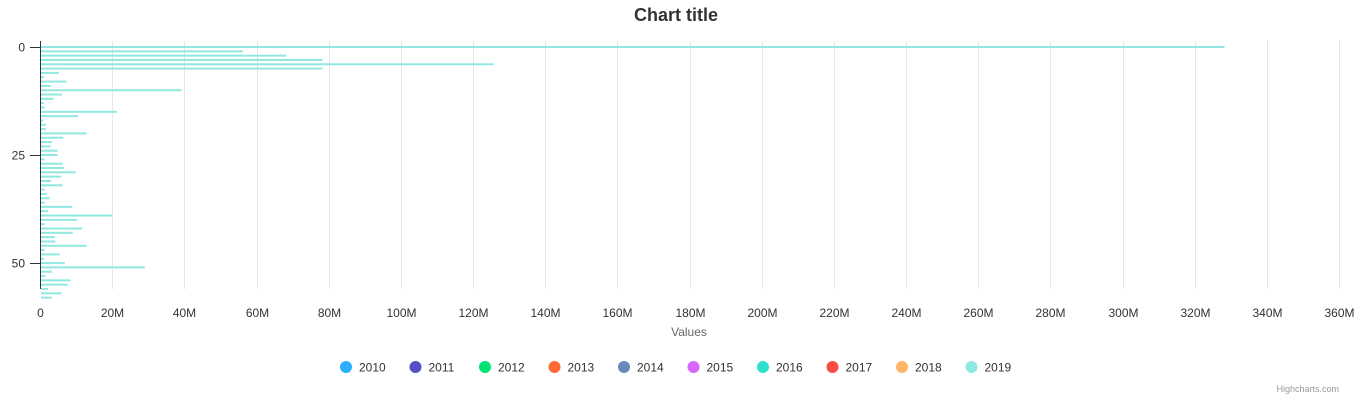 This screenshot has width=1370, height=408. I want to click on legend-label: 2014, so click(650, 368).